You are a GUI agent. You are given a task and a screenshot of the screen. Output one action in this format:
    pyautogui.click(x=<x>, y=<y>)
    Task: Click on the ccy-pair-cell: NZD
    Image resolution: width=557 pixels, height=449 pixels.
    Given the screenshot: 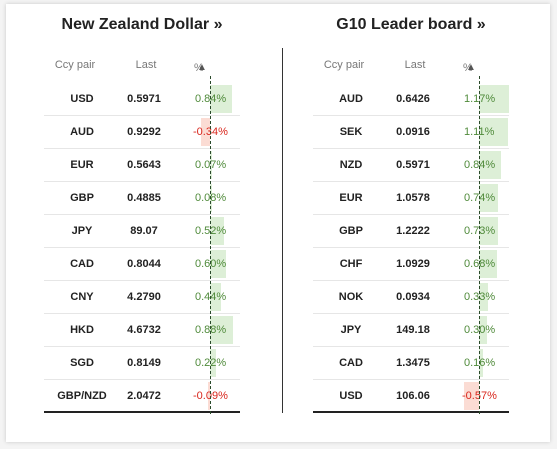 What is the action you would take?
    pyautogui.click(x=351, y=165)
    